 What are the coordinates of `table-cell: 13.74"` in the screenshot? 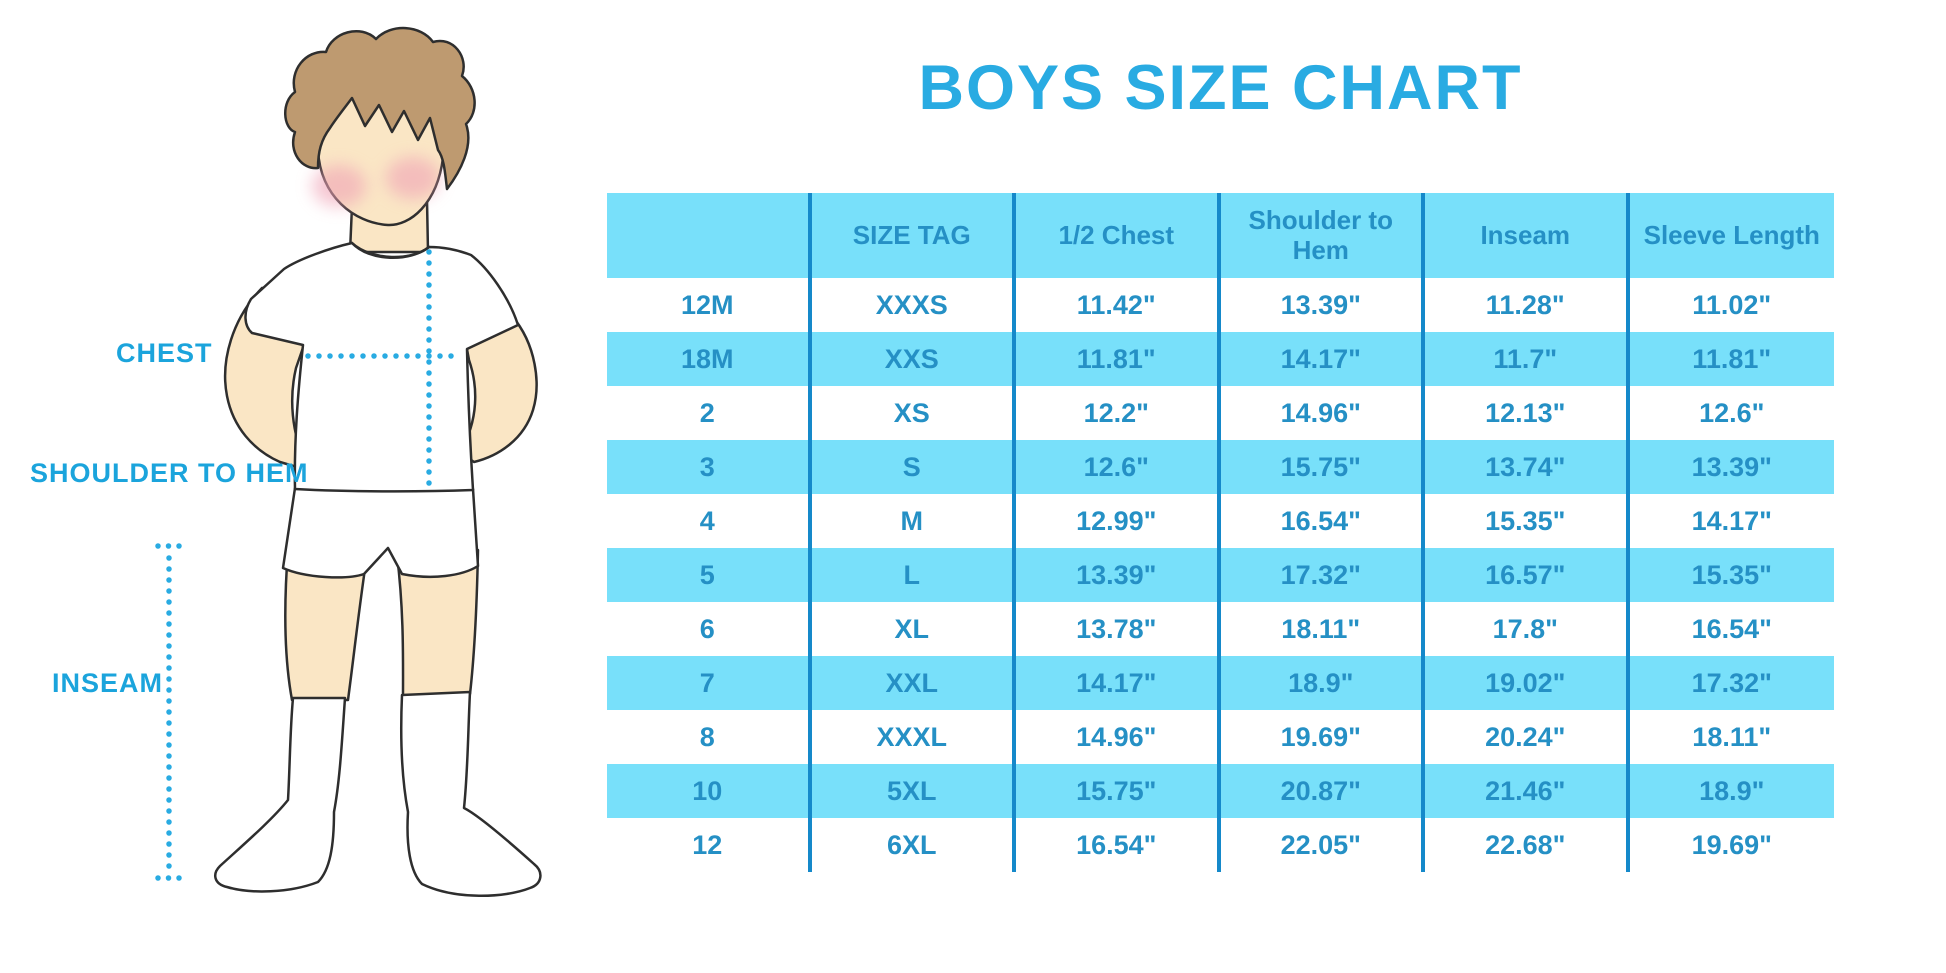 It's located at (1527, 467).